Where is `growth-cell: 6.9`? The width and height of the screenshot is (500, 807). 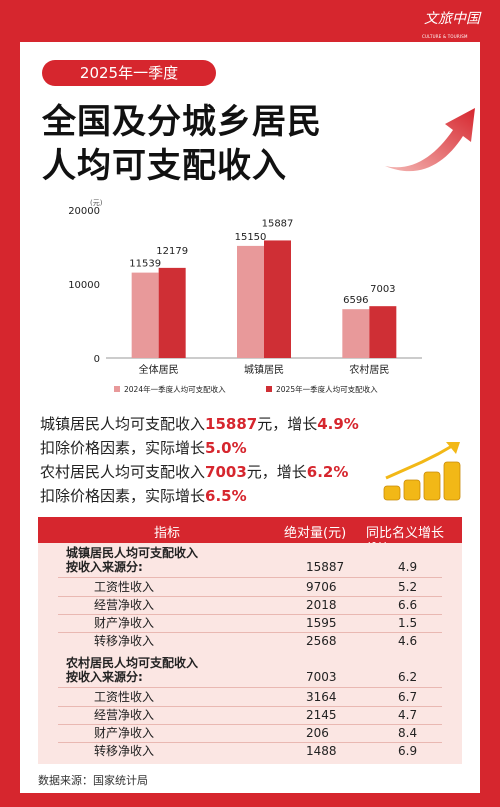
growth-cell: 6.9 is located at coordinates (408, 751).